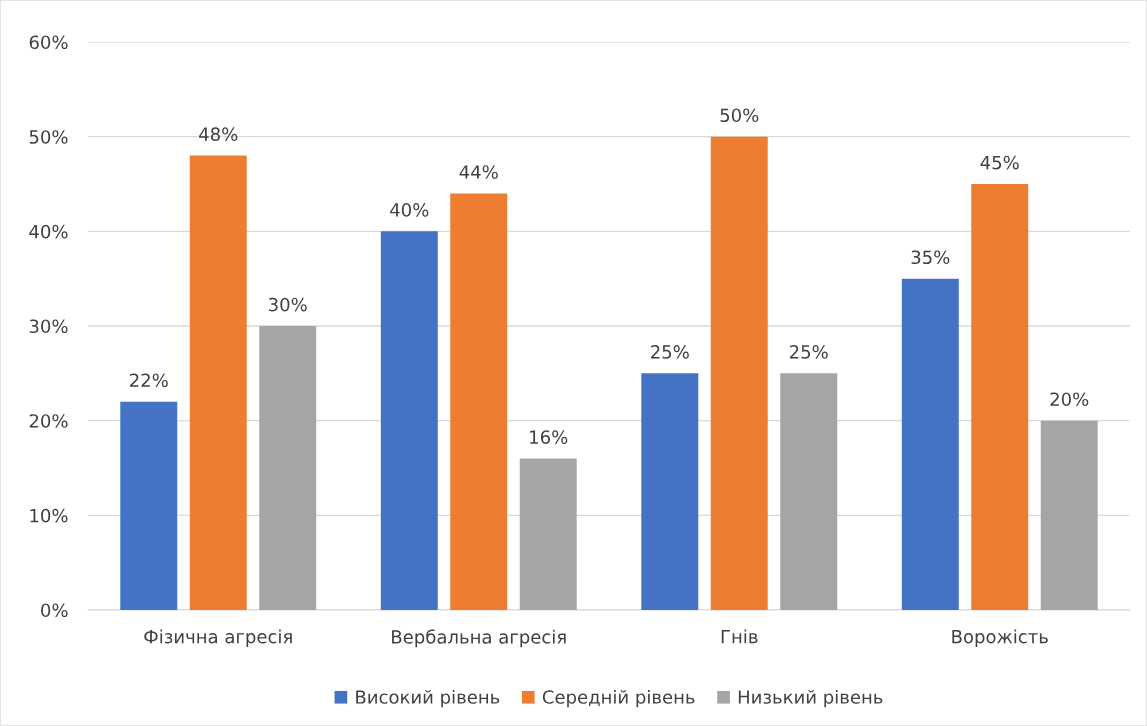  What do you see at coordinates (479, 638) in the screenshot?
I see `x-tick-label: Вербальна агресія` at bounding box center [479, 638].